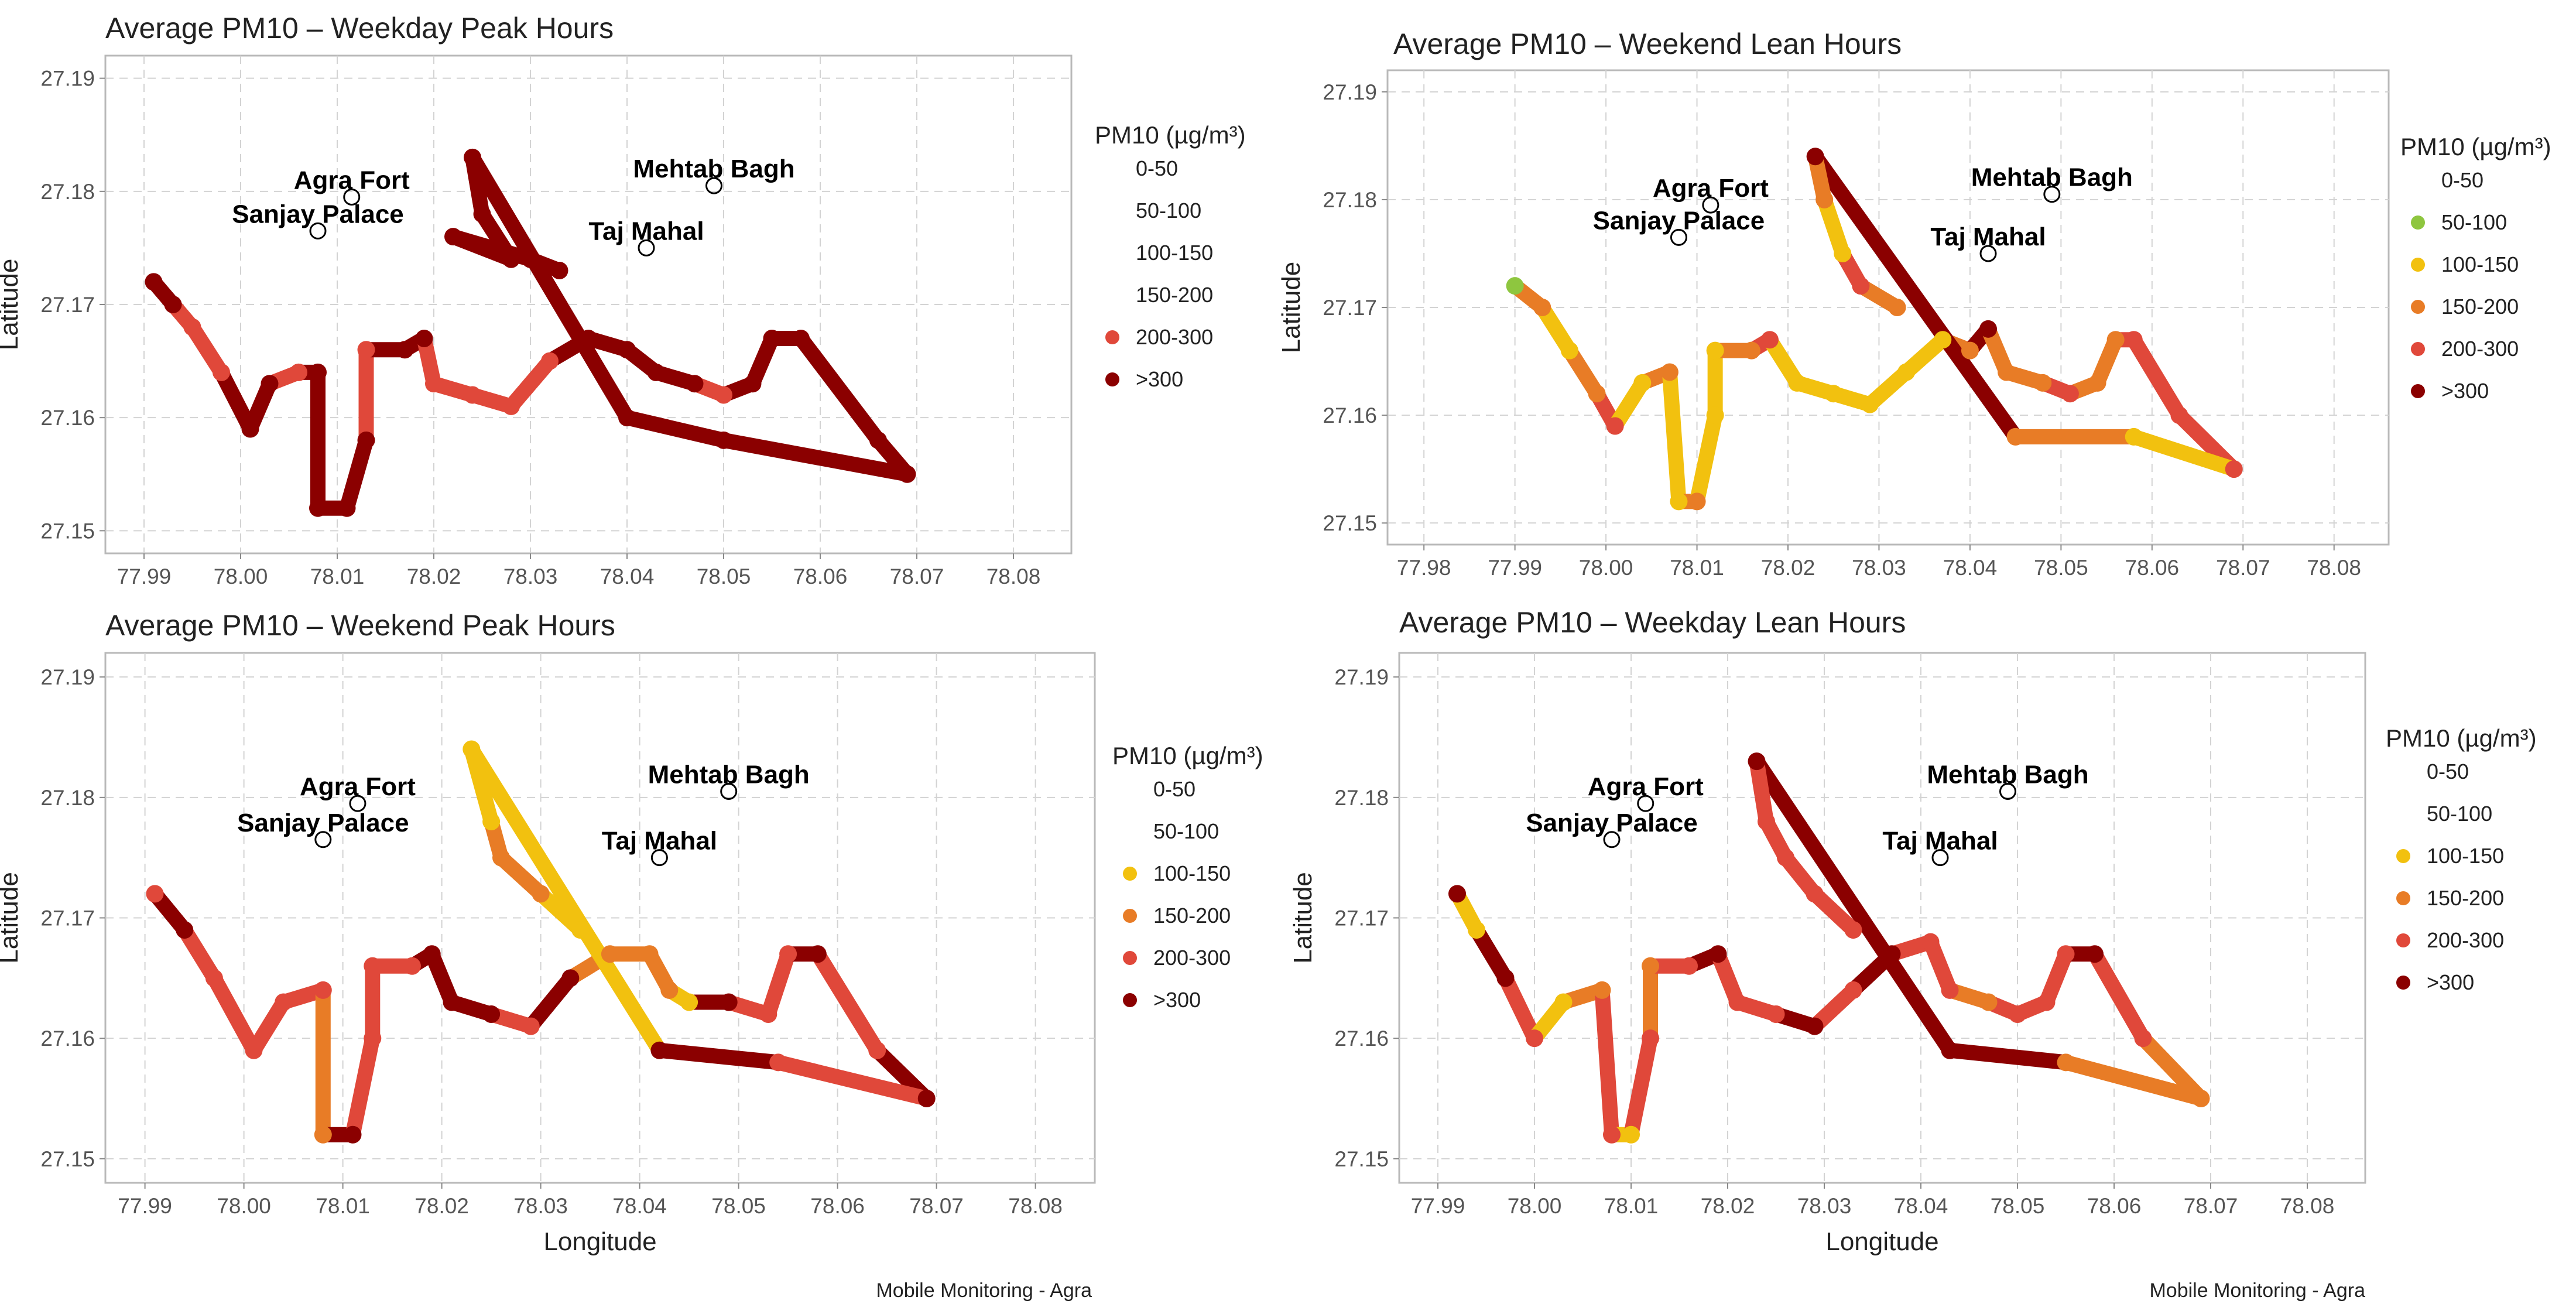 The image size is (2576, 1314). What do you see at coordinates (738, 1206) in the screenshot?
I see `x-tick-label: 78.05` at bounding box center [738, 1206].